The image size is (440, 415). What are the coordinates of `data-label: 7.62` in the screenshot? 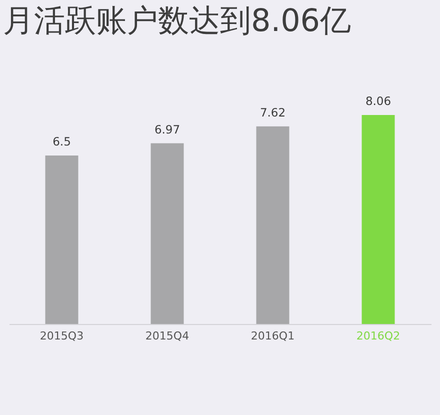 It's located at (273, 112).